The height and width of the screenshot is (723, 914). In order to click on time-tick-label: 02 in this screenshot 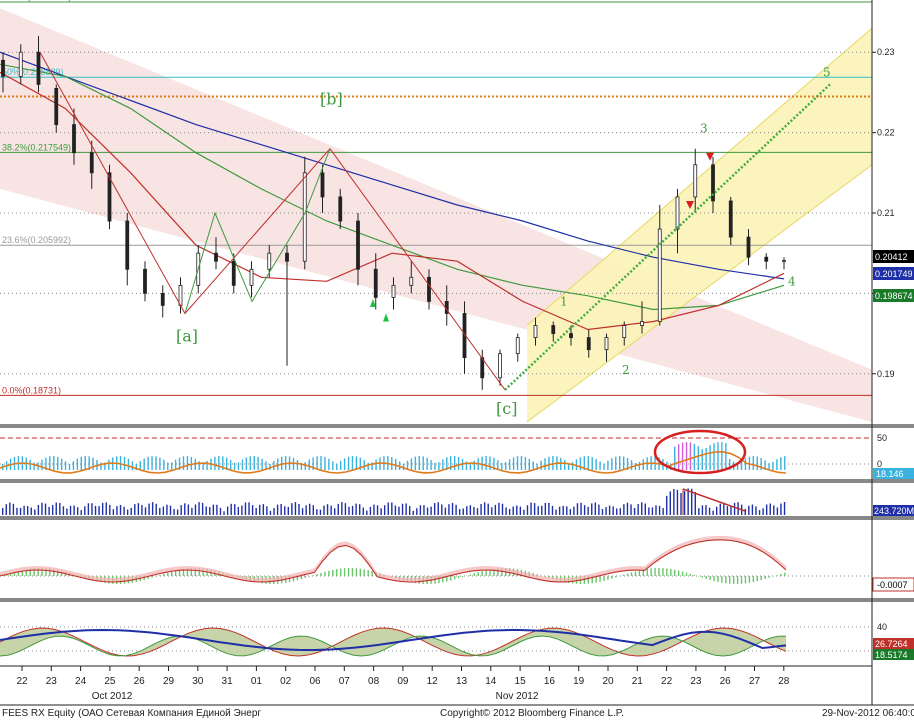, I will do `click(286, 681)`.